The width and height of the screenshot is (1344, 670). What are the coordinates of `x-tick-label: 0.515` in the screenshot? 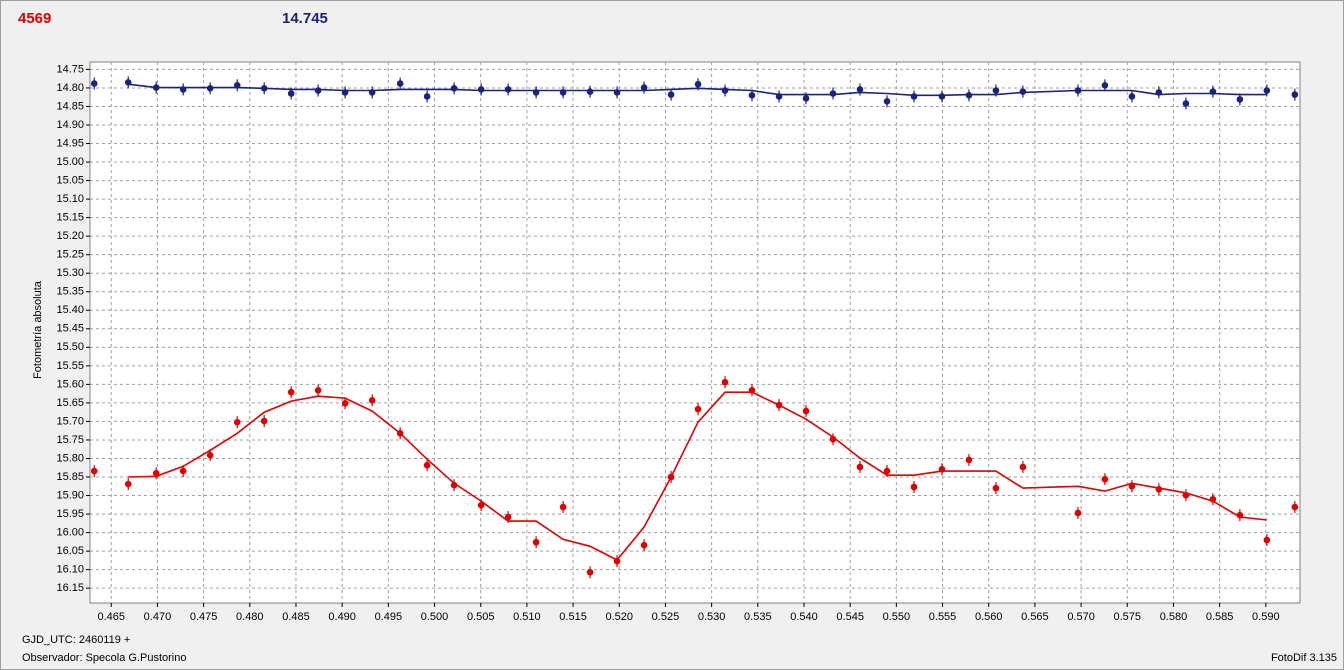 It's located at (573, 617).